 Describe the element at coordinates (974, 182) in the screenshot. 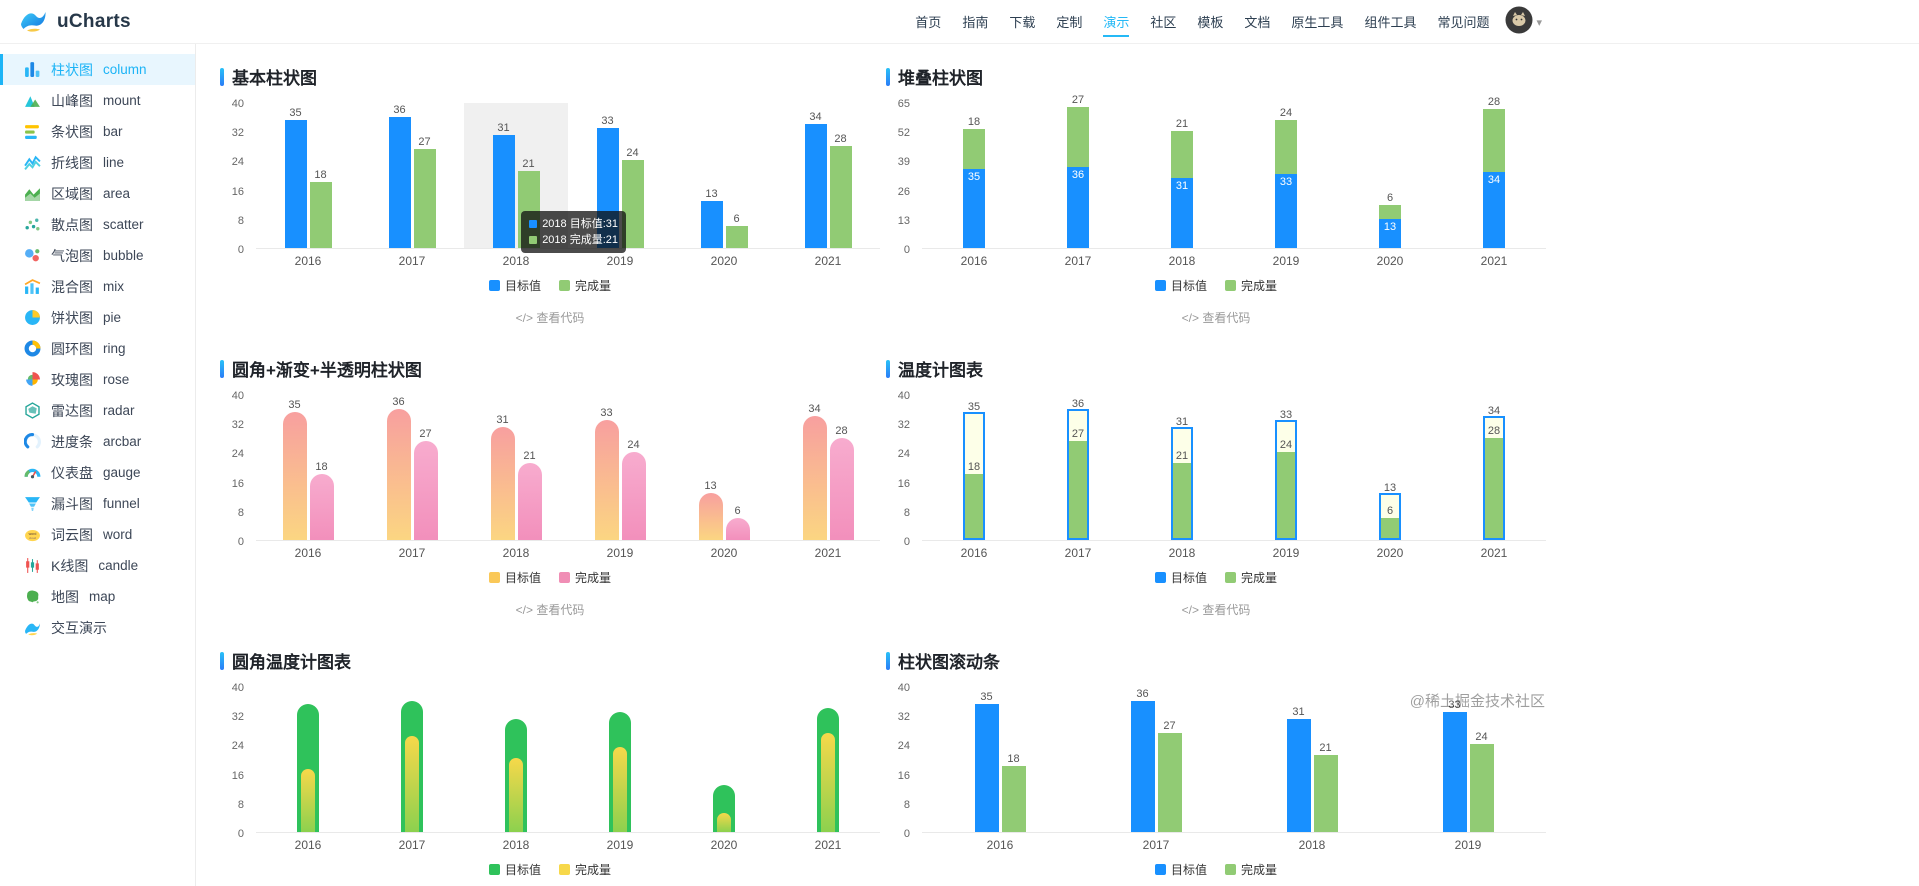

I see `stacked-bar: 18 35` at that location.